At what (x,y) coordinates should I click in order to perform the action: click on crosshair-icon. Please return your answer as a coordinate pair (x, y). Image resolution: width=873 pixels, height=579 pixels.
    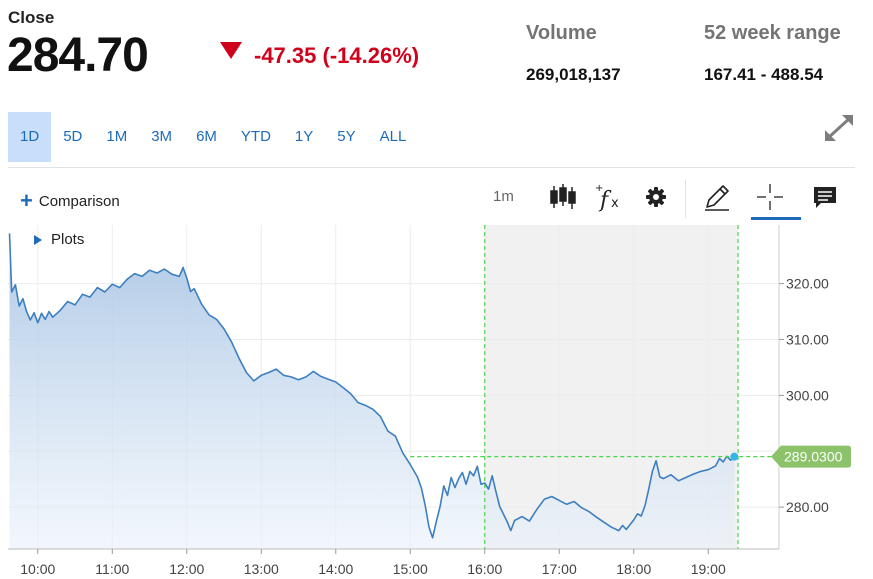
    Looking at the image, I should click on (770, 197).